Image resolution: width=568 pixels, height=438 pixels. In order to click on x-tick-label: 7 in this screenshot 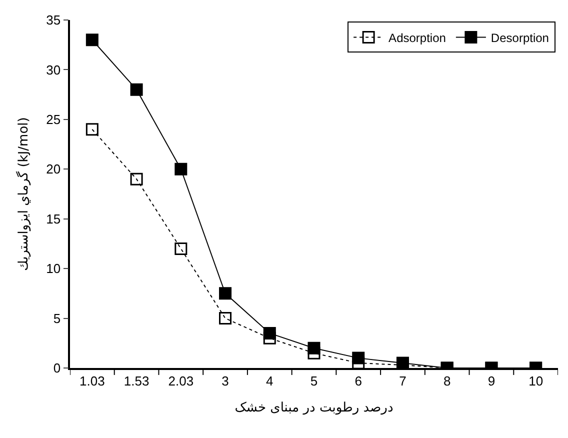, I will do `click(402, 380)`.